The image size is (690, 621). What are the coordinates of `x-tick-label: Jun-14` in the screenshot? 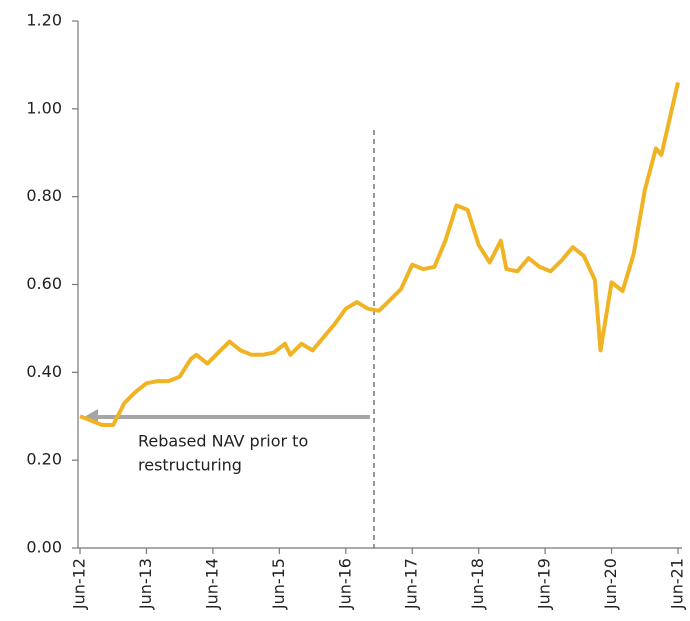 It's located at (211, 584).